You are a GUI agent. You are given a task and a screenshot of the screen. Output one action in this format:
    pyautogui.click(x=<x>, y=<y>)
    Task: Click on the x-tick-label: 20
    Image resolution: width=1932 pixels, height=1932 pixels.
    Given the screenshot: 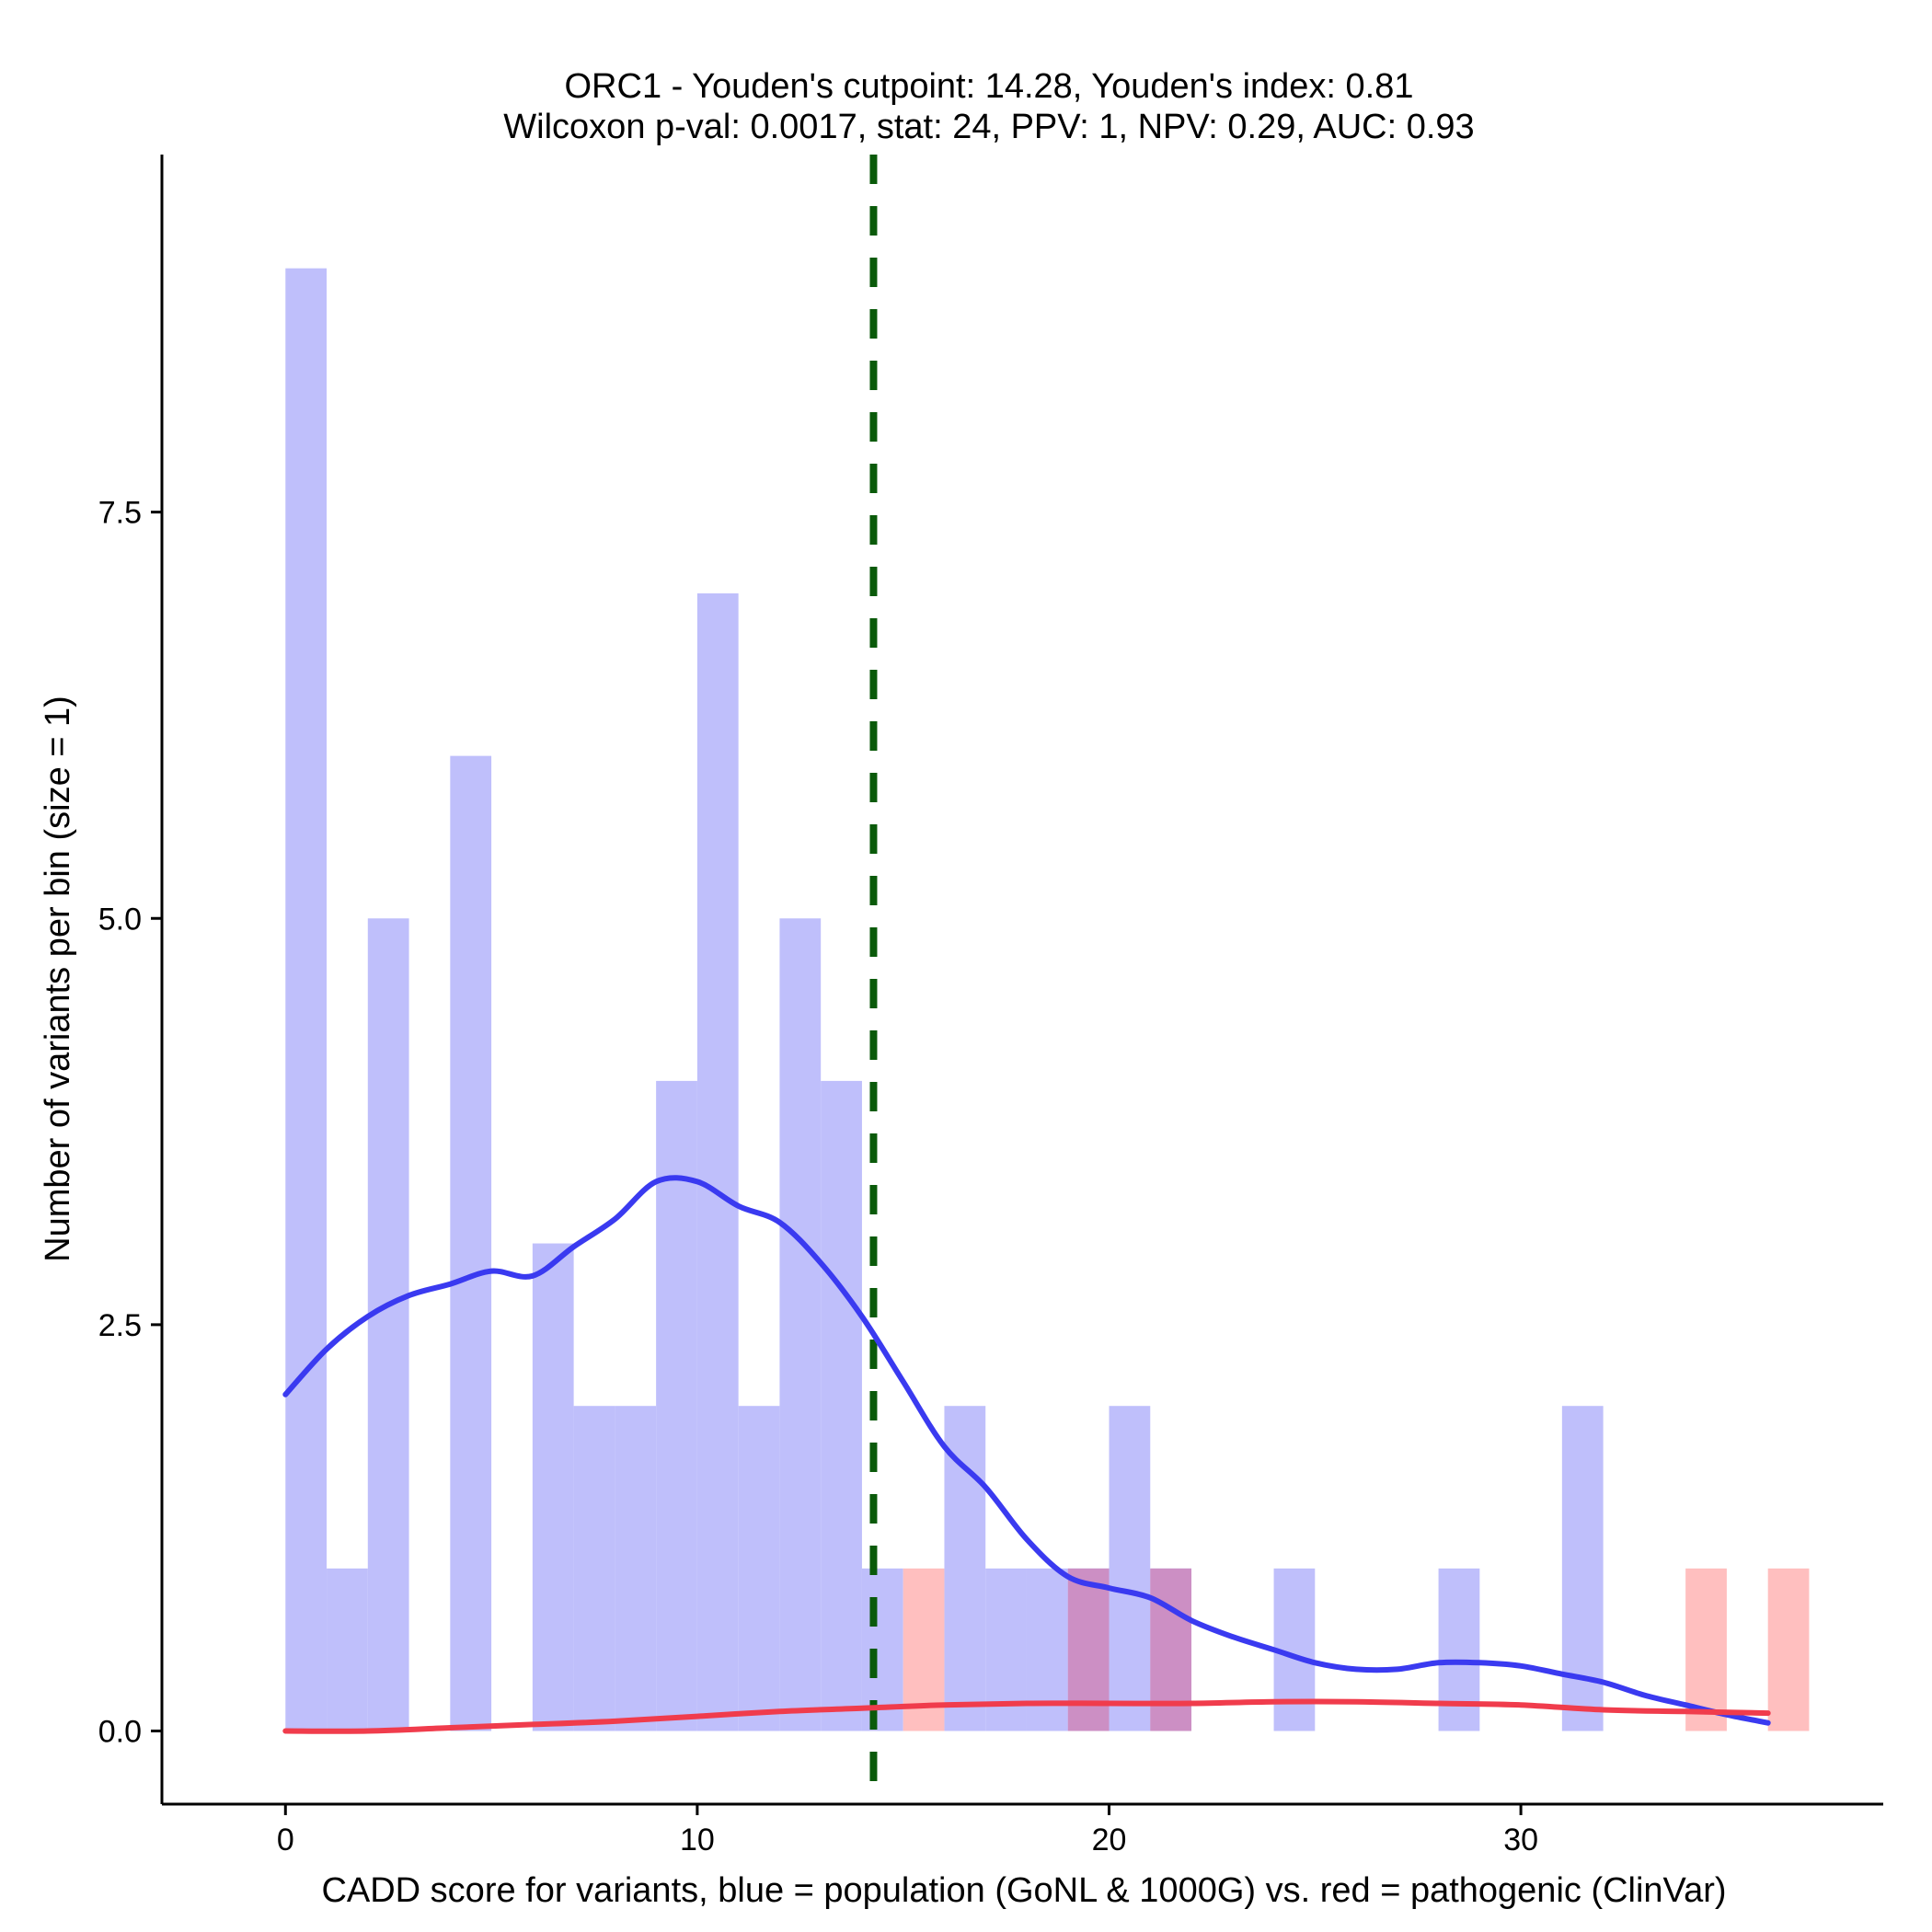 What is the action you would take?
    pyautogui.click(x=1109, y=1840)
    